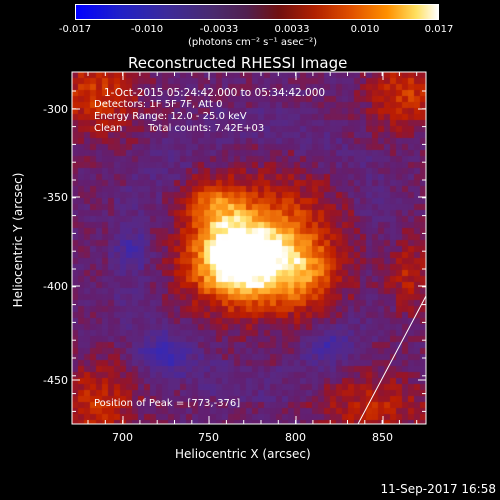 The image size is (500, 500). I want to click on y-axis-label: Heliocentric Y (arcsec), so click(18, 240).